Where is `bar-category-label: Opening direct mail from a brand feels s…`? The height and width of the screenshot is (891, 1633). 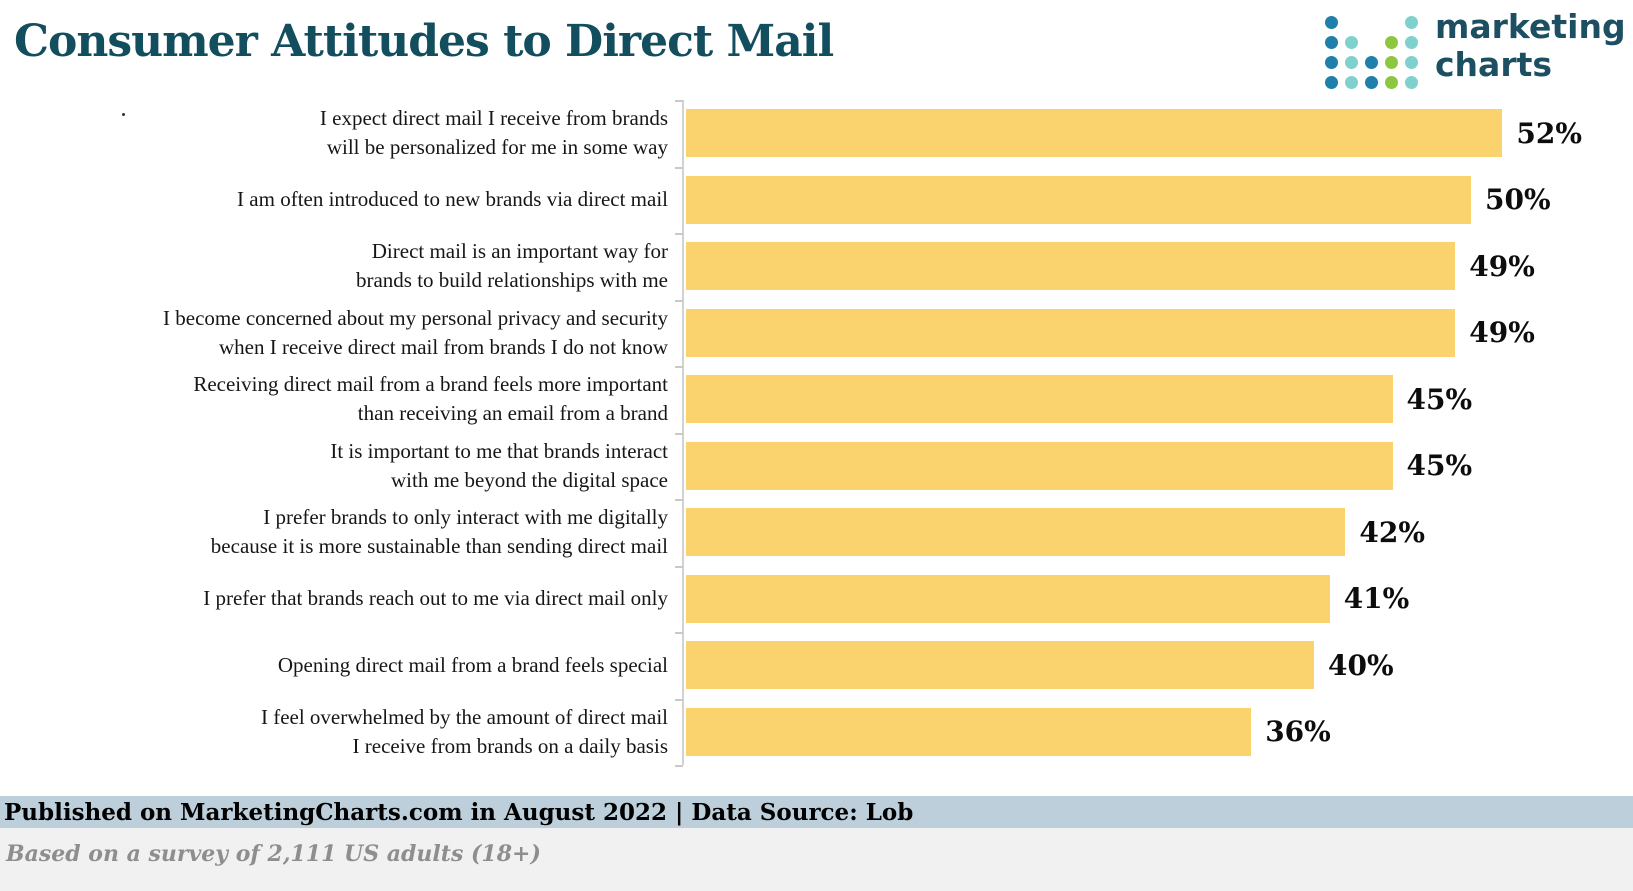
bar-category-label: Opening direct mail from a brand feels s… is located at coordinates (334, 665).